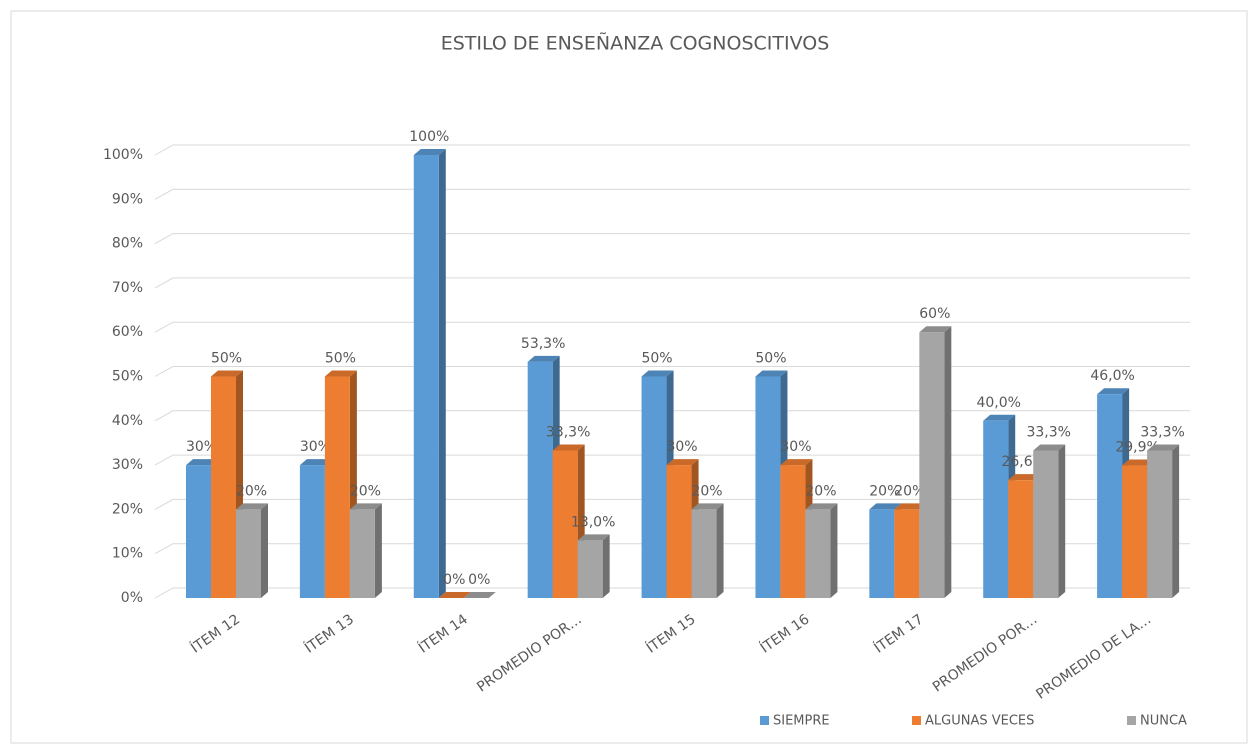 Image resolution: width=1249 pixels, height=744 pixels. Describe the element at coordinates (543, 344) in the screenshot. I see `data-label: 53,3%` at that location.